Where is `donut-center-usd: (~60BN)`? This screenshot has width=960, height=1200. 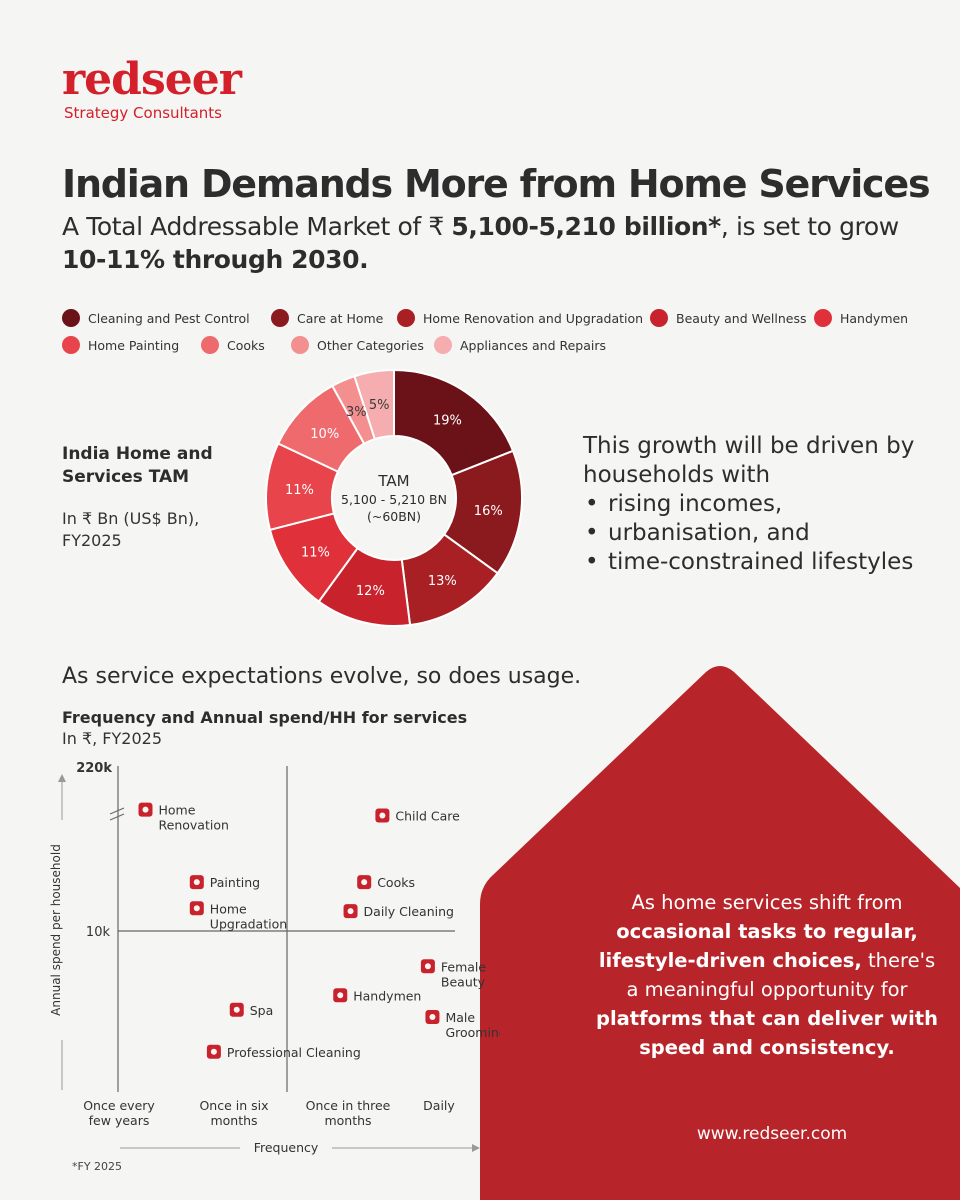 donut-center-usd: (~60BN) is located at coordinates (394, 516).